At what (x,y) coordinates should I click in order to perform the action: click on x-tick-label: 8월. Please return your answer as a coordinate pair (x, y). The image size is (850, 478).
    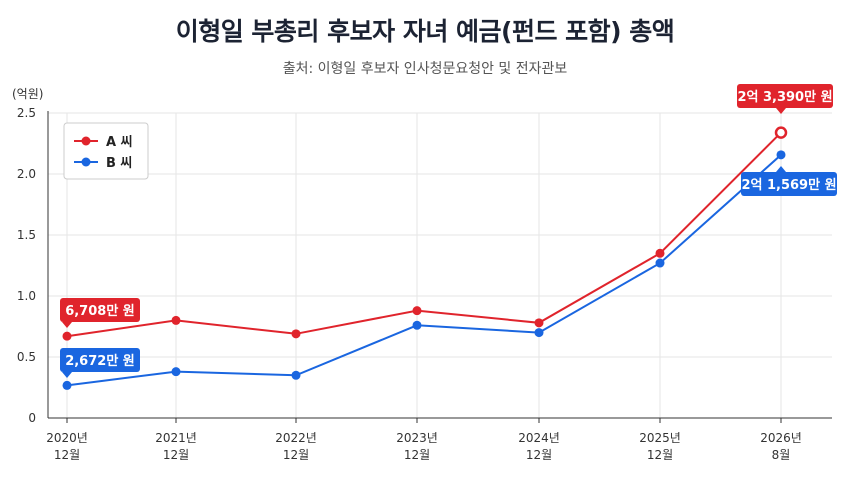
    Looking at the image, I should click on (781, 455).